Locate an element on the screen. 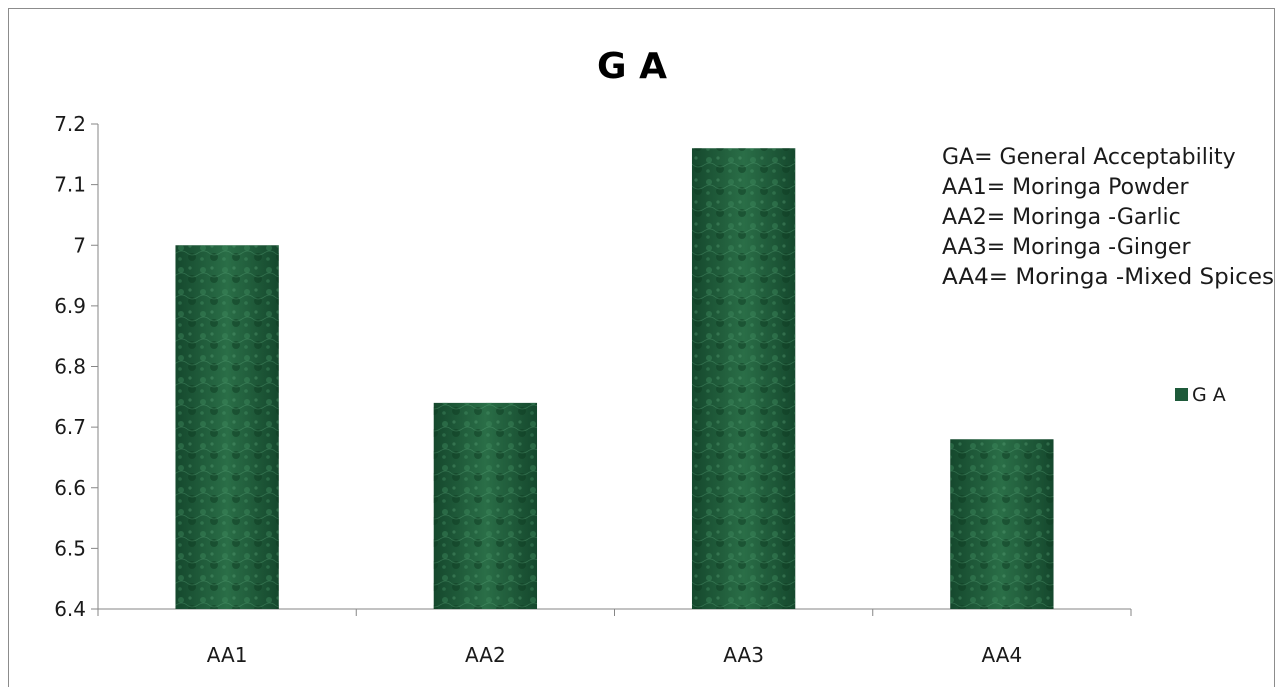  y-tick-label: 6.9 is located at coordinates (70, 306).